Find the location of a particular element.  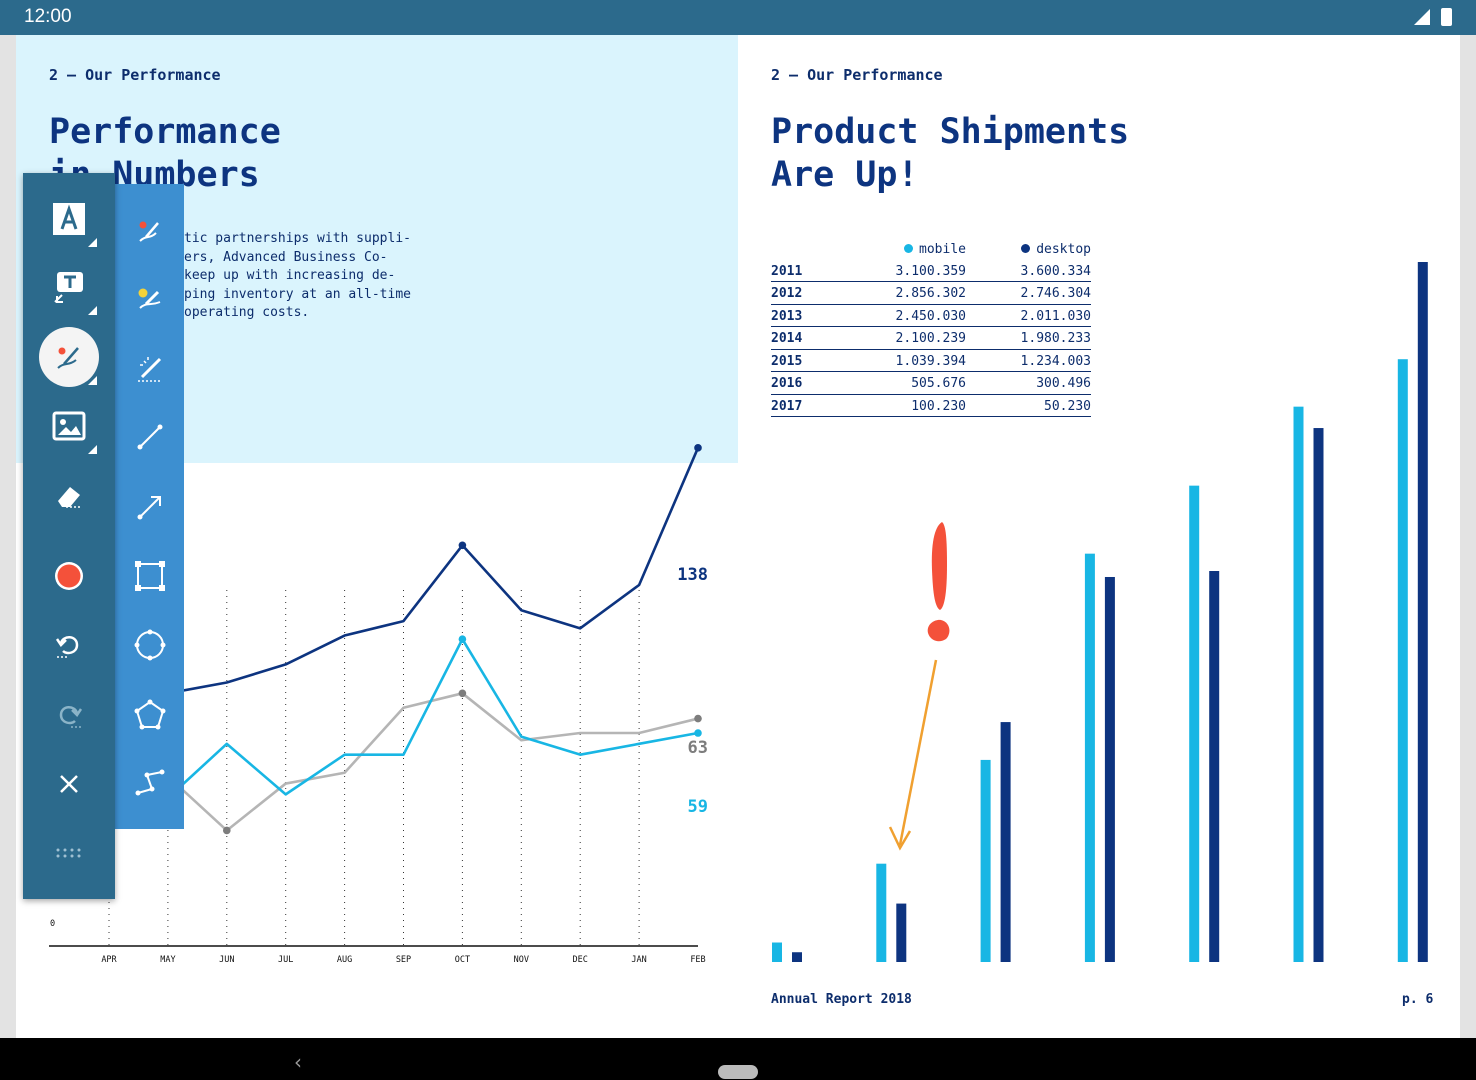

body-line: ers, Advanced Business Co- is located at coordinates (286, 257).